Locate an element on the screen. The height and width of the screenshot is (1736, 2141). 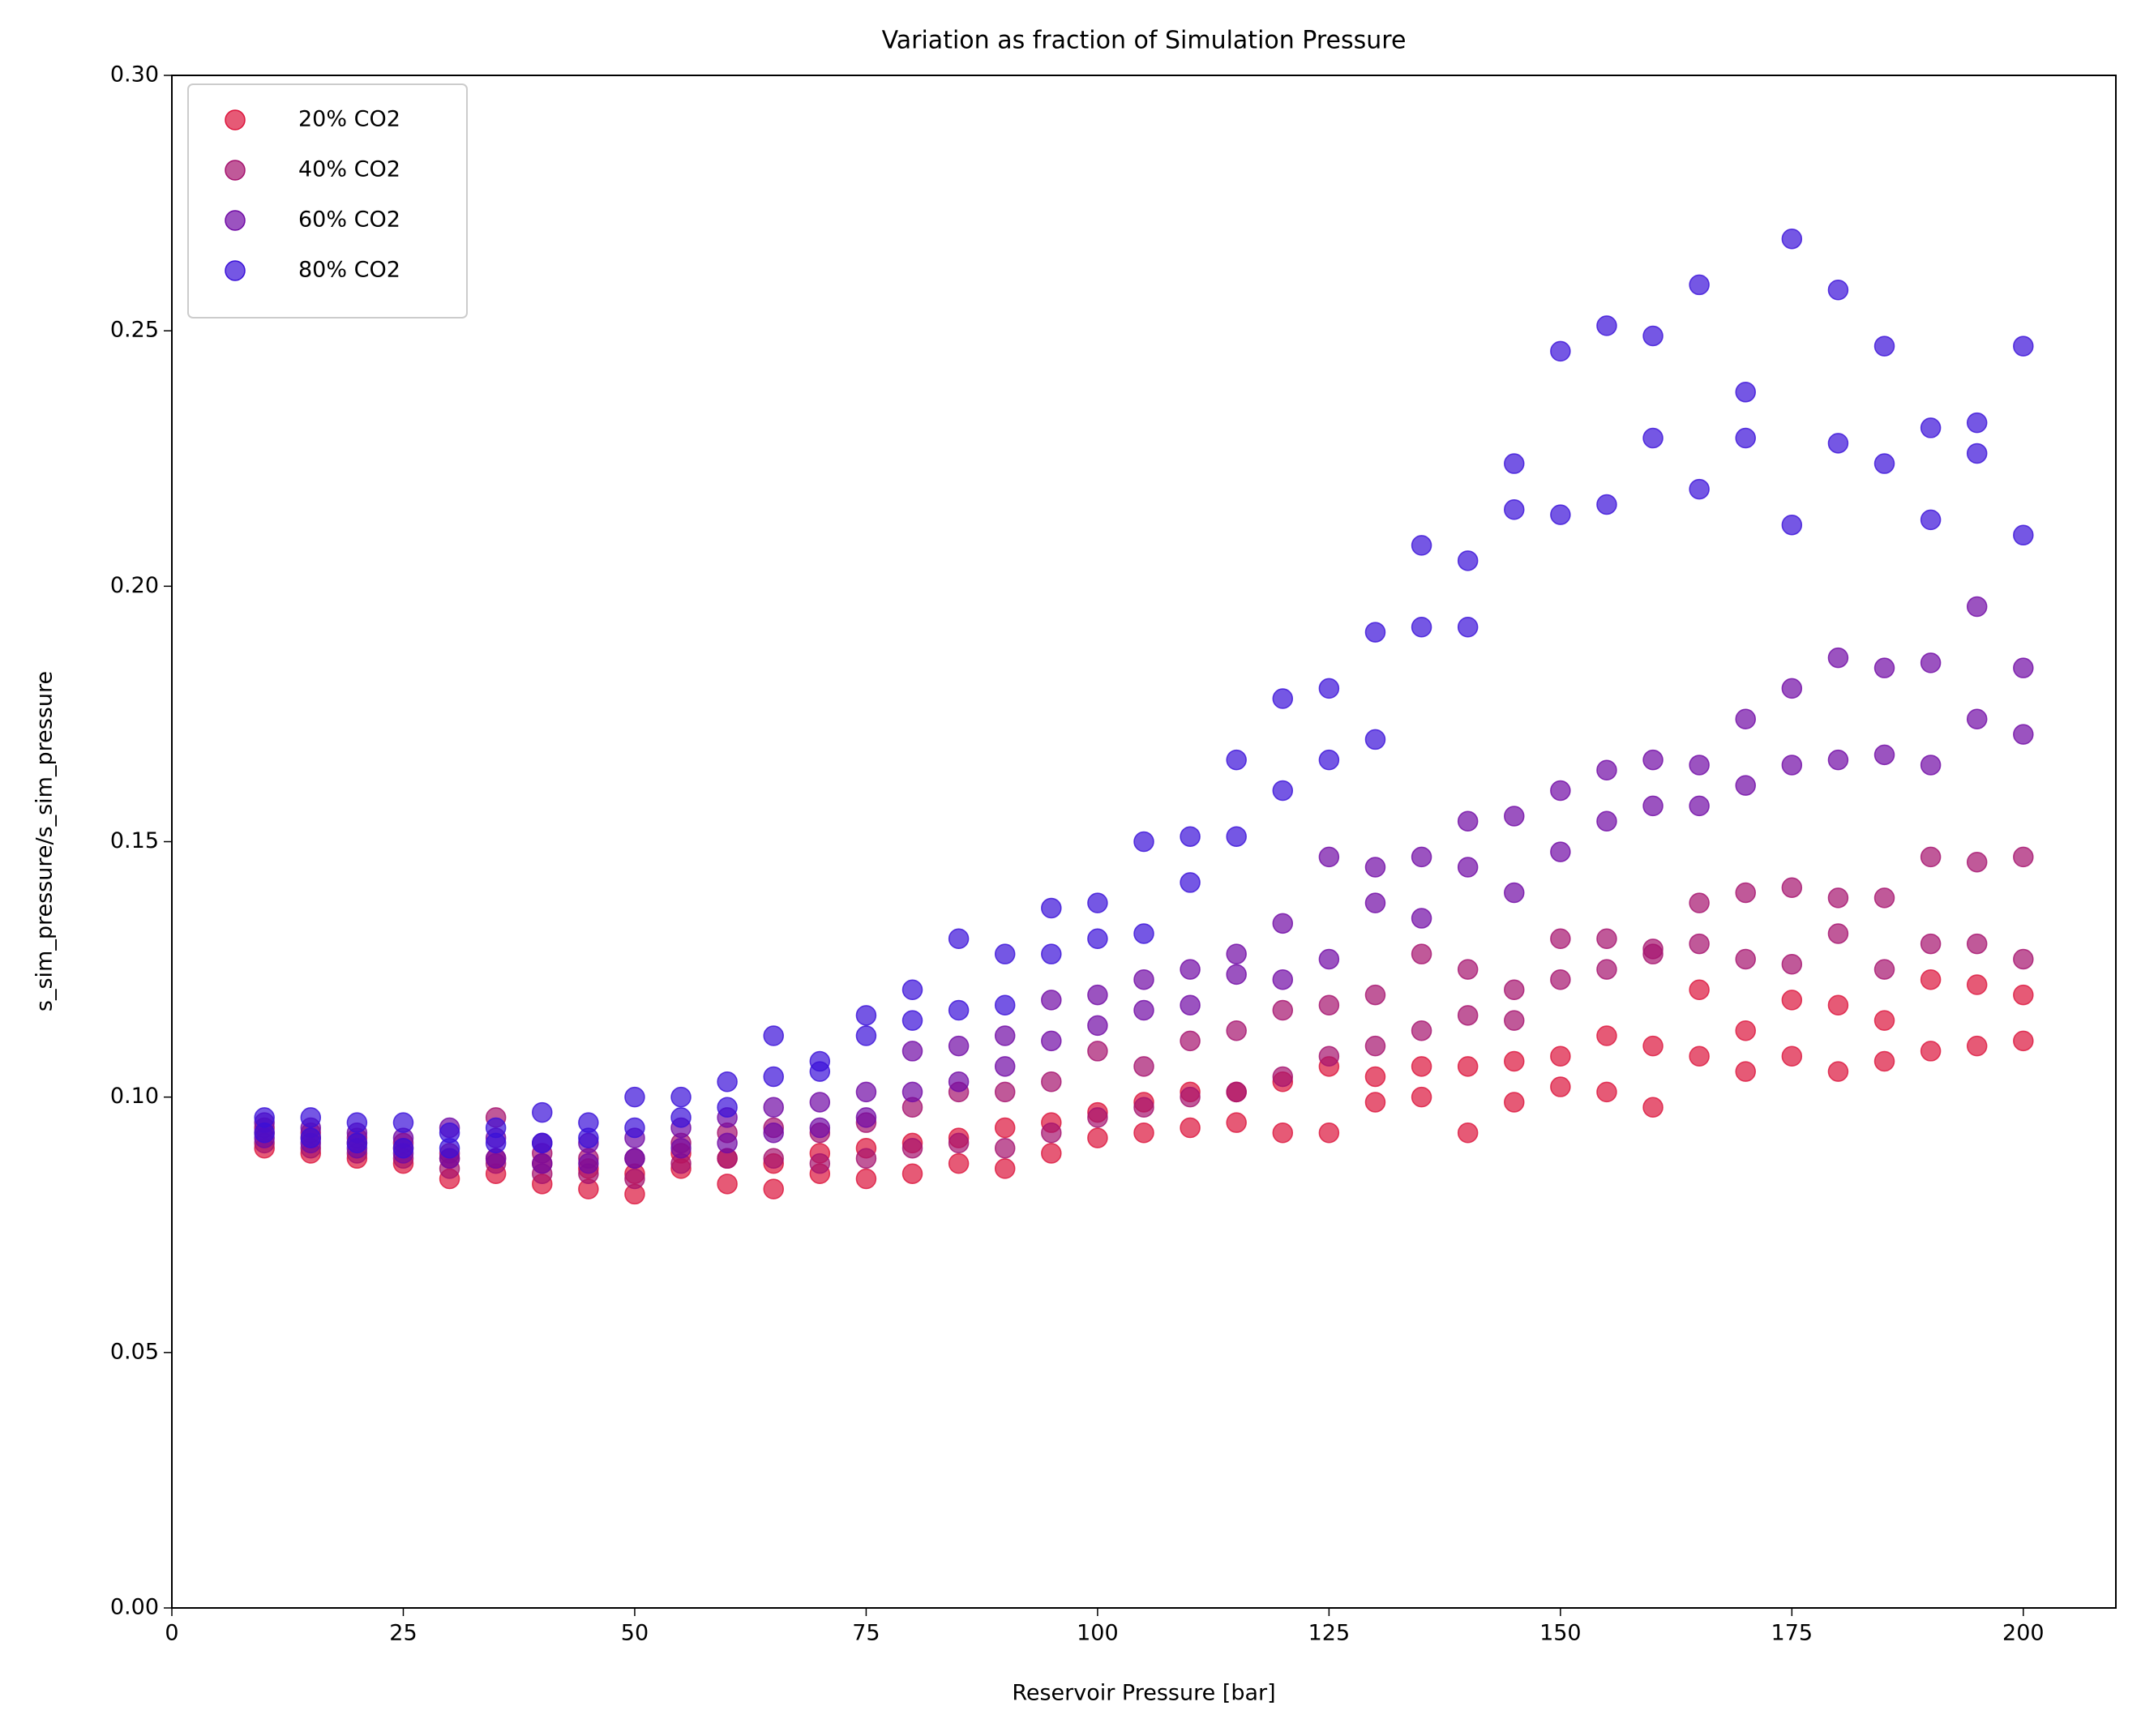
y-axis-label: s_sim_pressure/s_sim_pressure is located at coordinates (45, 841).